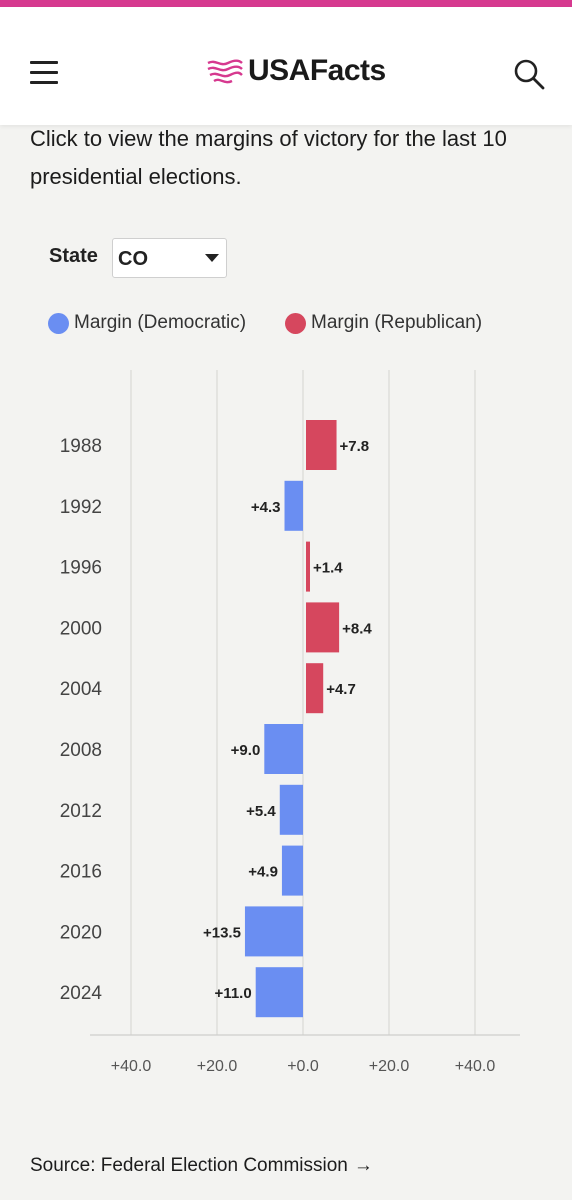 The image size is (572, 1200). I want to click on bar-data-label: +5.4, so click(261, 811).